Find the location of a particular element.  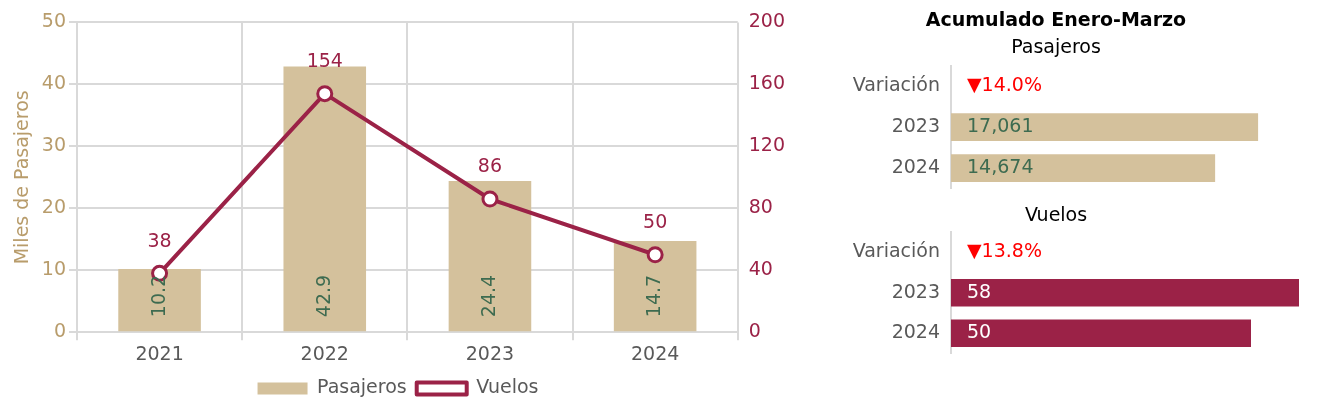

data-label: 24.4 is located at coordinates (487, 296).